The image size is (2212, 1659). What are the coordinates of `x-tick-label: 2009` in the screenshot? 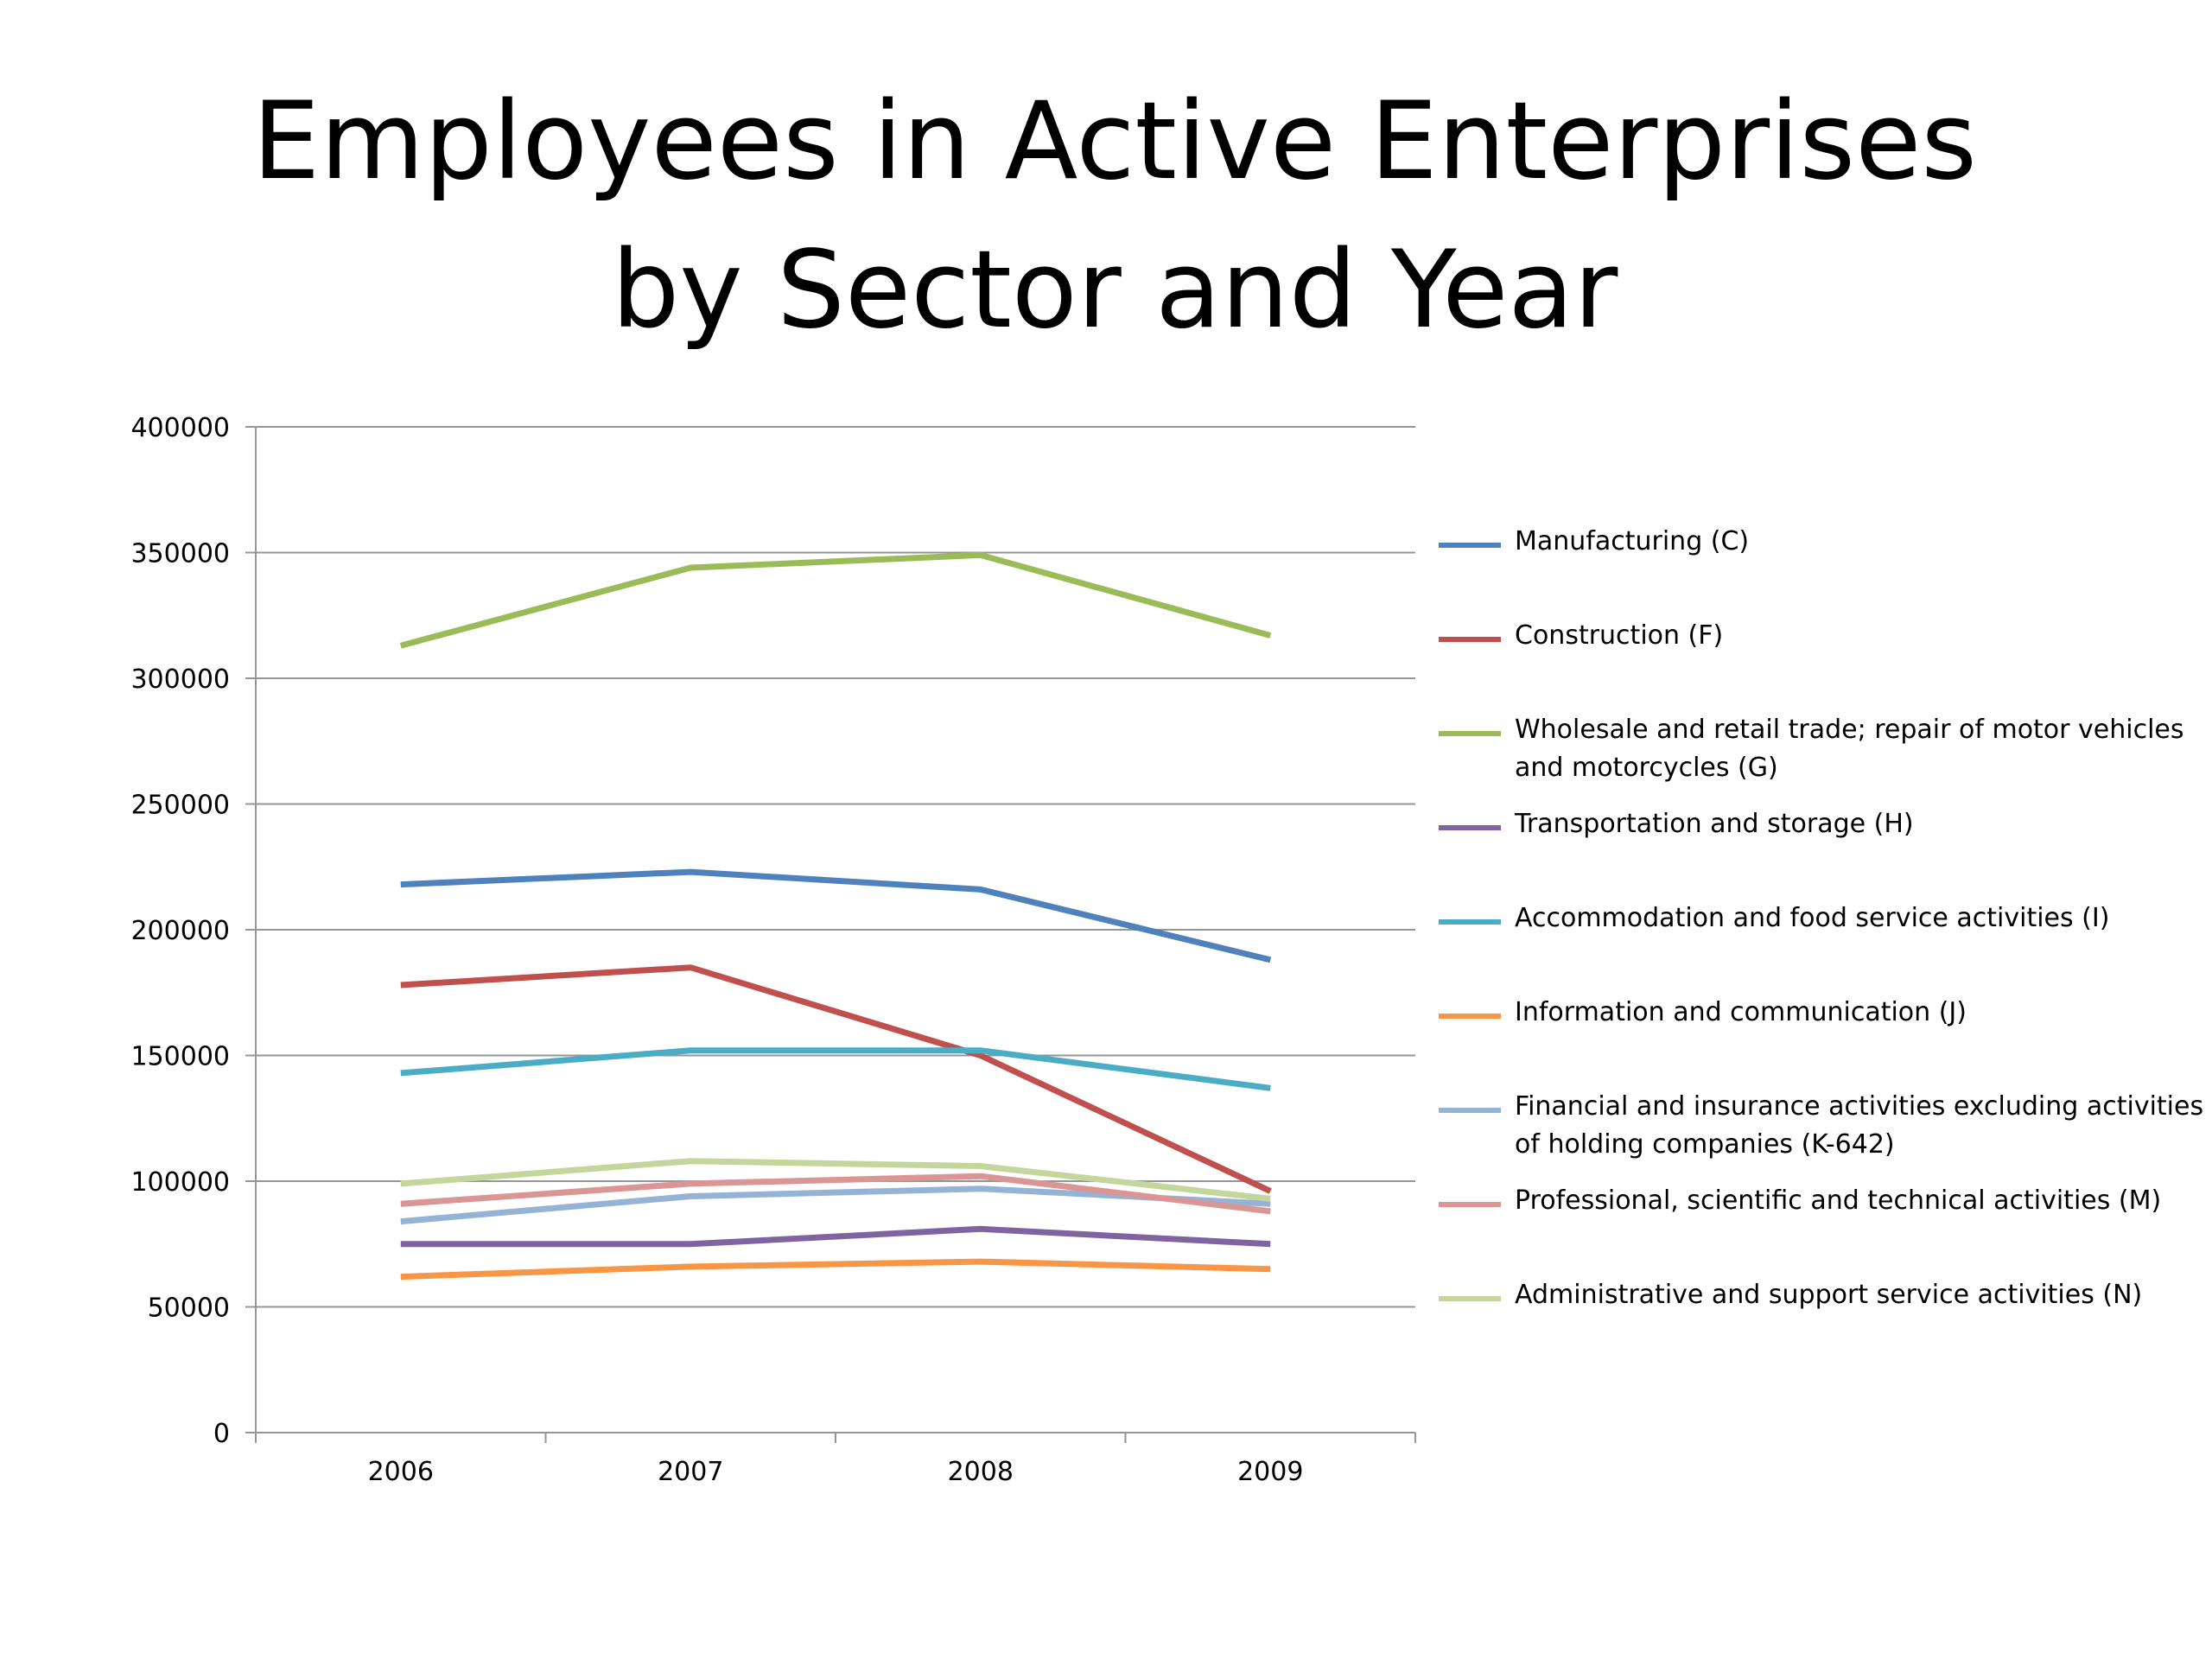 It's located at (1270, 1472).